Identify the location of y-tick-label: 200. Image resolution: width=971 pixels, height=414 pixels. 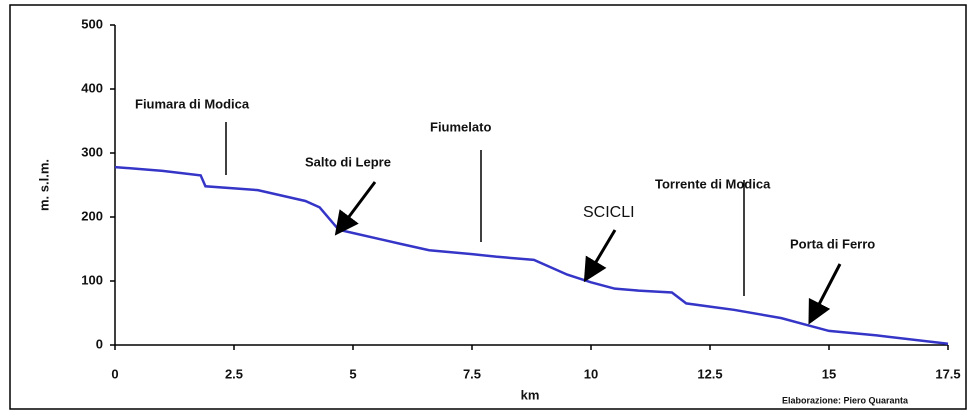
(92, 215).